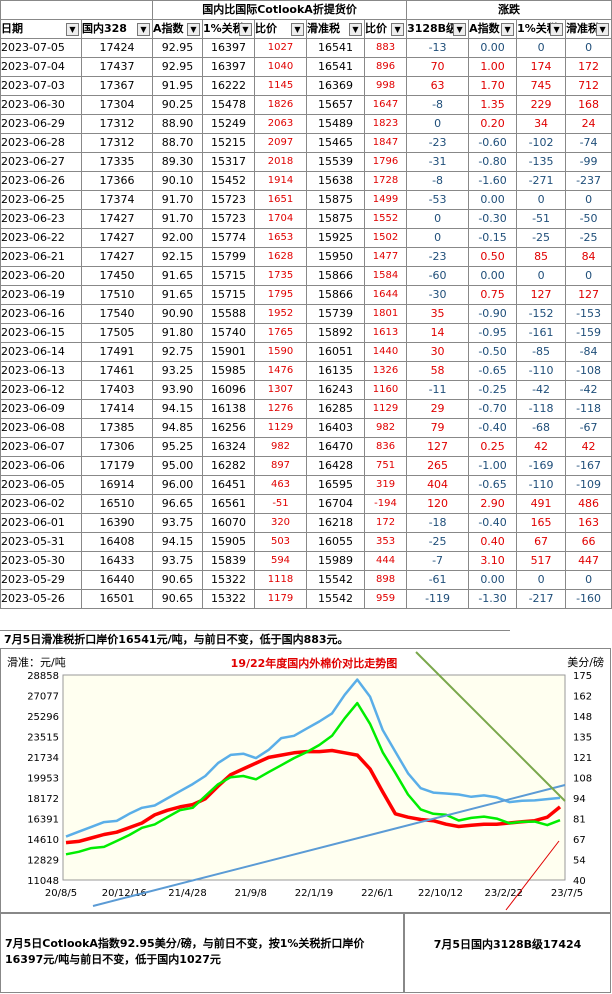 The width and height of the screenshot is (612, 994). Describe the element at coordinates (228, 390) in the screenshot. I see `table-cell: 16096` at that location.